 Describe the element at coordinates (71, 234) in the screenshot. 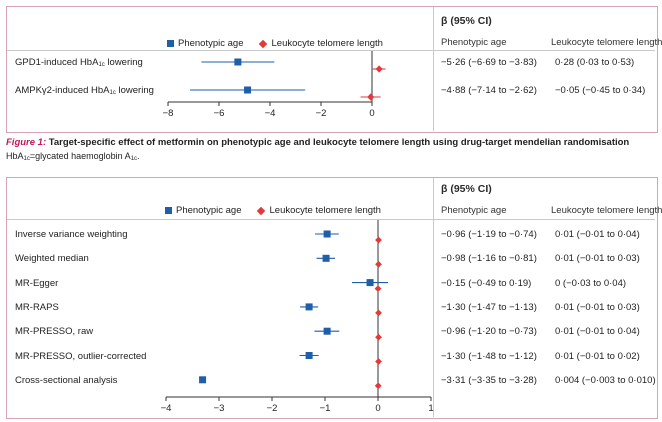

I see `row-label: Inverse variance weighting` at that location.